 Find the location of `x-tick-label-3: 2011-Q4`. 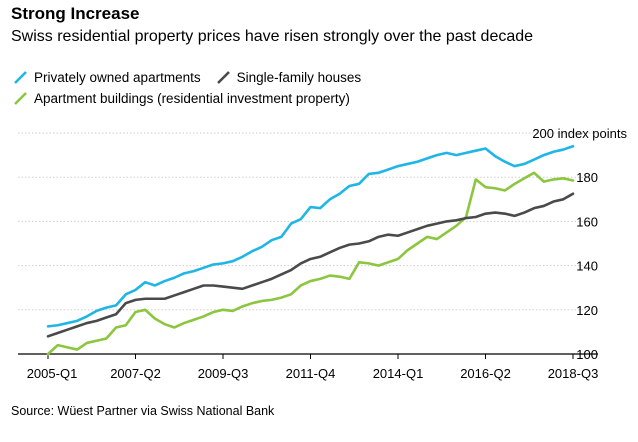

x-tick-label-3: 2011-Q4 is located at coordinates (311, 373).